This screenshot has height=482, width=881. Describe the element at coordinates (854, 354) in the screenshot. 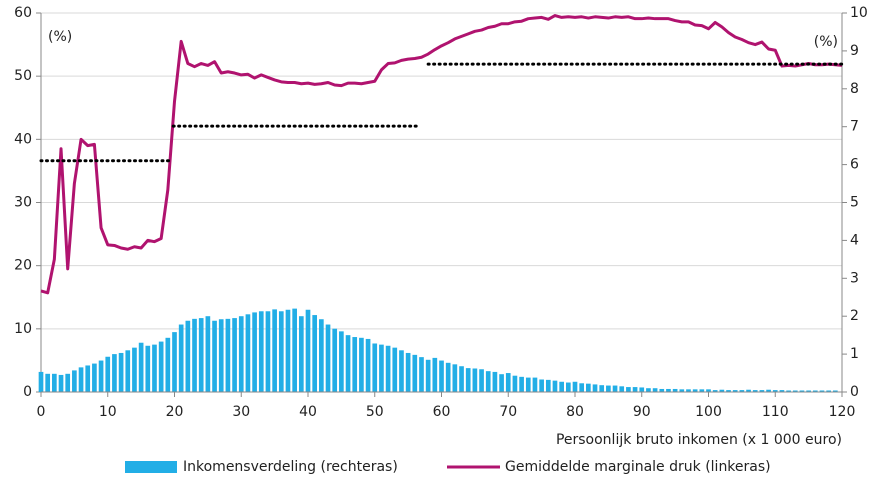

I see `y2-tick-label: 1` at that location.